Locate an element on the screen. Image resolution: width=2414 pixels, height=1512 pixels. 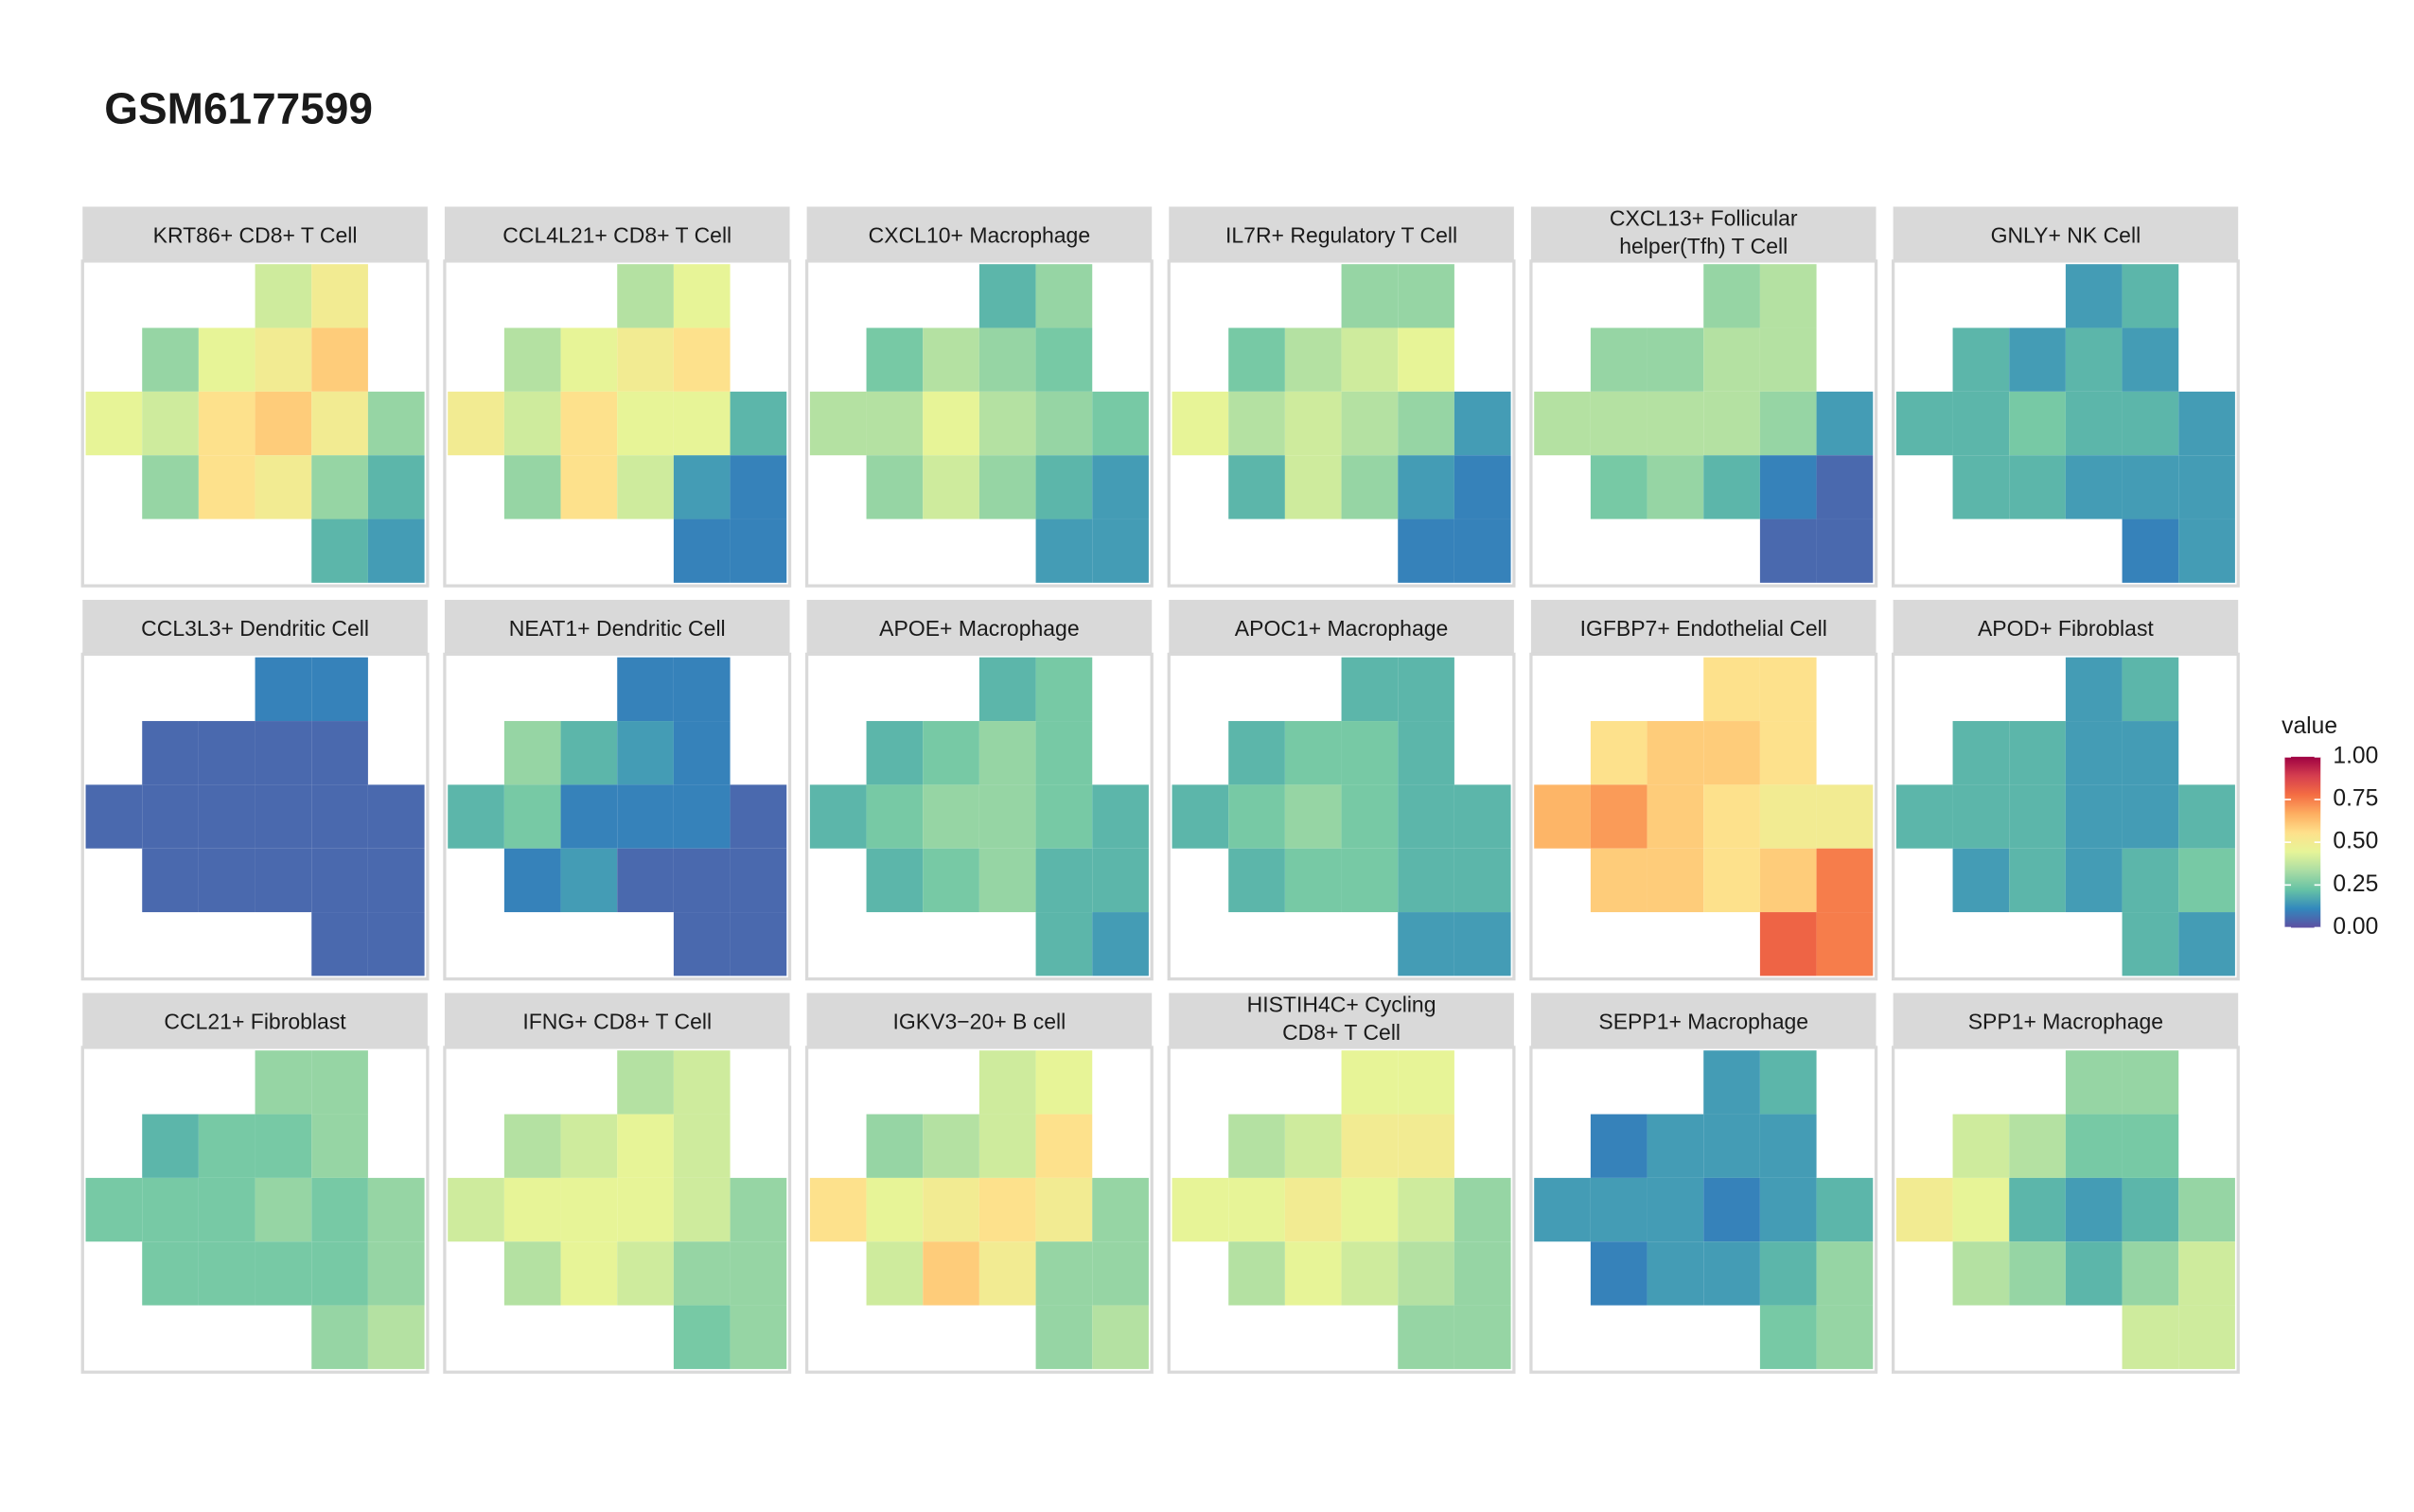
panel-title: CCL3L3+ Dendritic Cell is located at coordinates (255, 628).